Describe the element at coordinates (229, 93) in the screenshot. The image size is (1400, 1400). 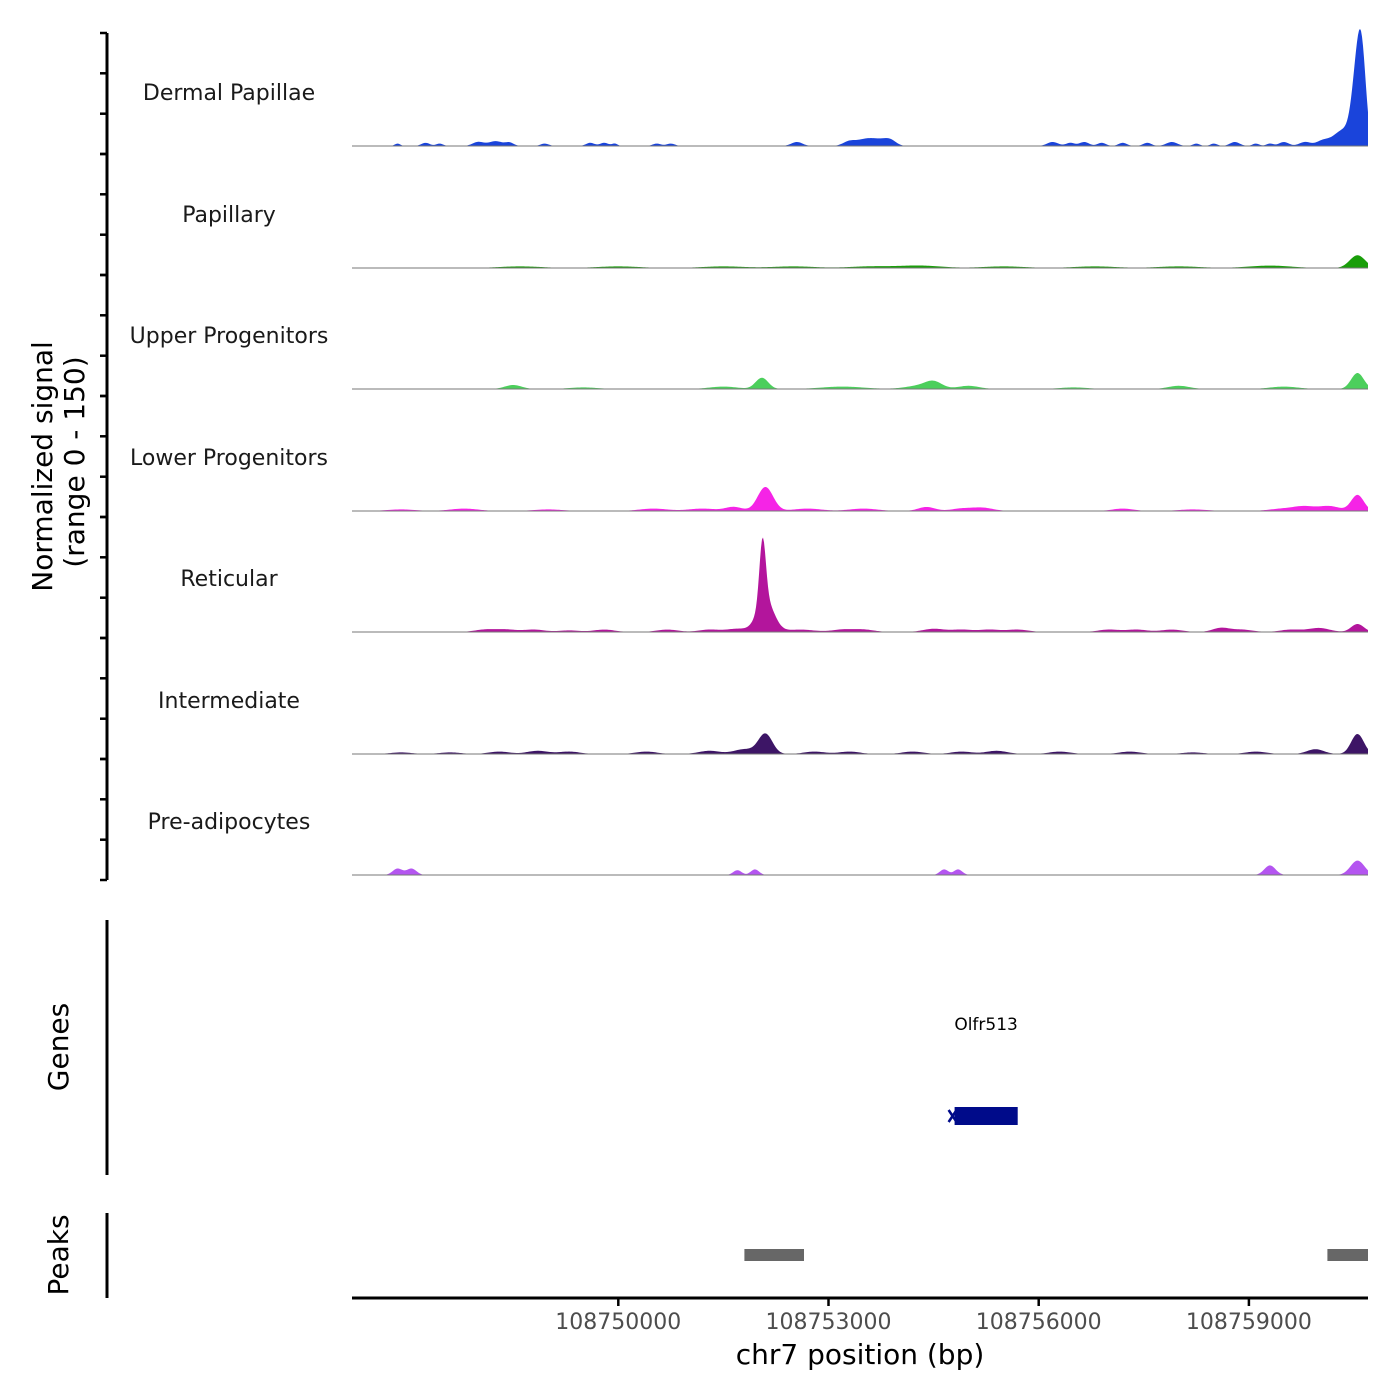
I see `track-label: Dermal Papillae` at that location.